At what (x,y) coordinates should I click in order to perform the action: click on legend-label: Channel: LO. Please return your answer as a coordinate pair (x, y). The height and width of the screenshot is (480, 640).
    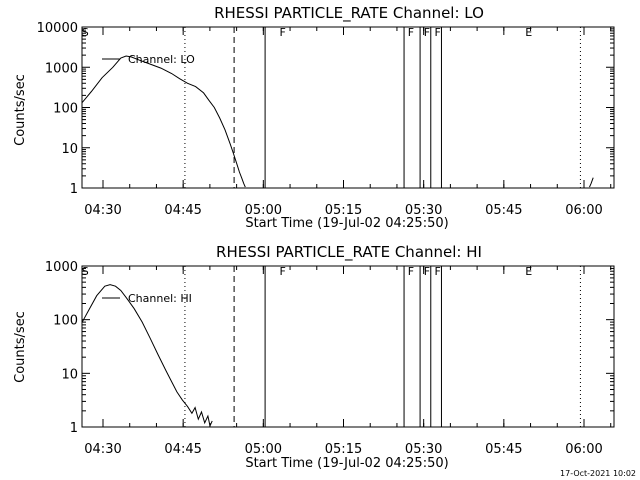
    Looking at the image, I should click on (161, 59).